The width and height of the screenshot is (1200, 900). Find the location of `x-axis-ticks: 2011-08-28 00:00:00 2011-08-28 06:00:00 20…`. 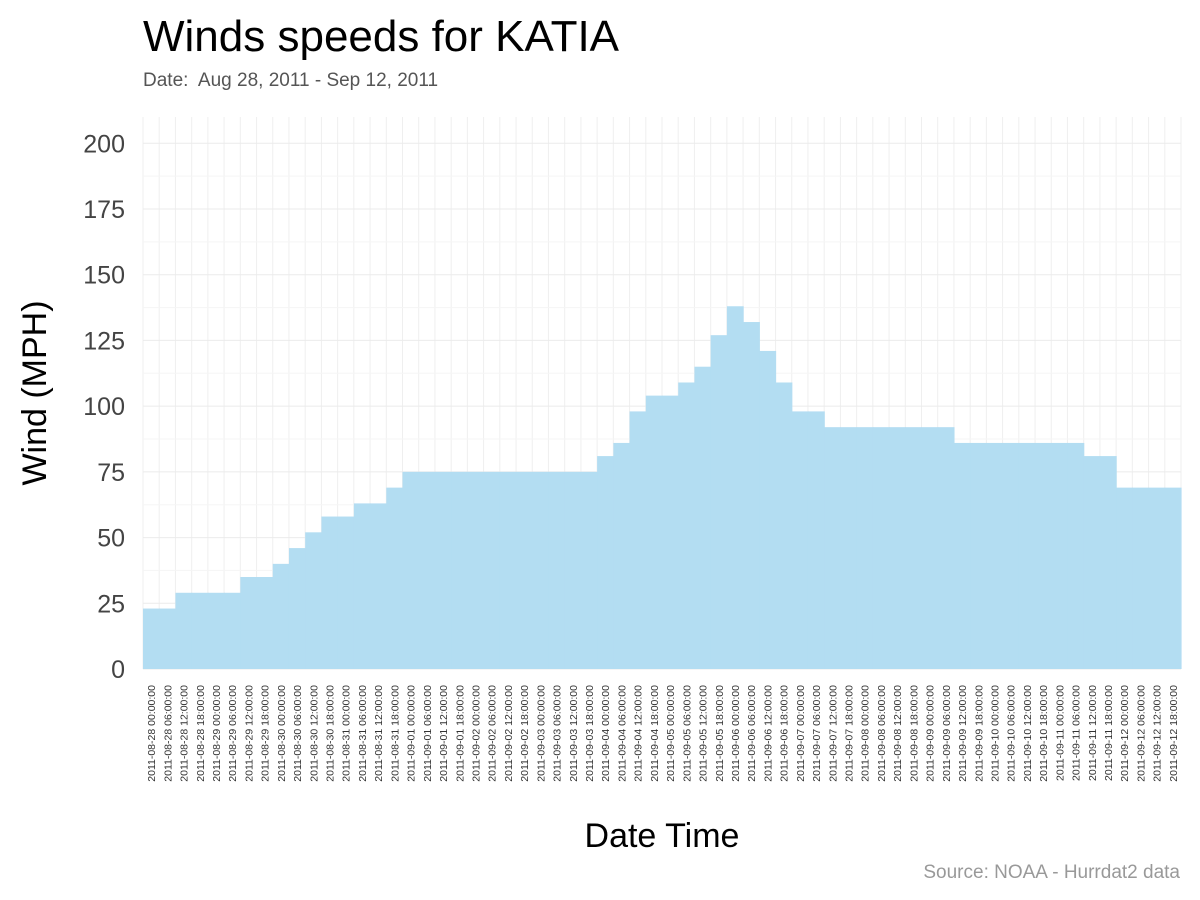

x-axis-ticks: 2011-08-28 00:00:00 2011-08-28 06:00:00 20… is located at coordinates (663, 733).